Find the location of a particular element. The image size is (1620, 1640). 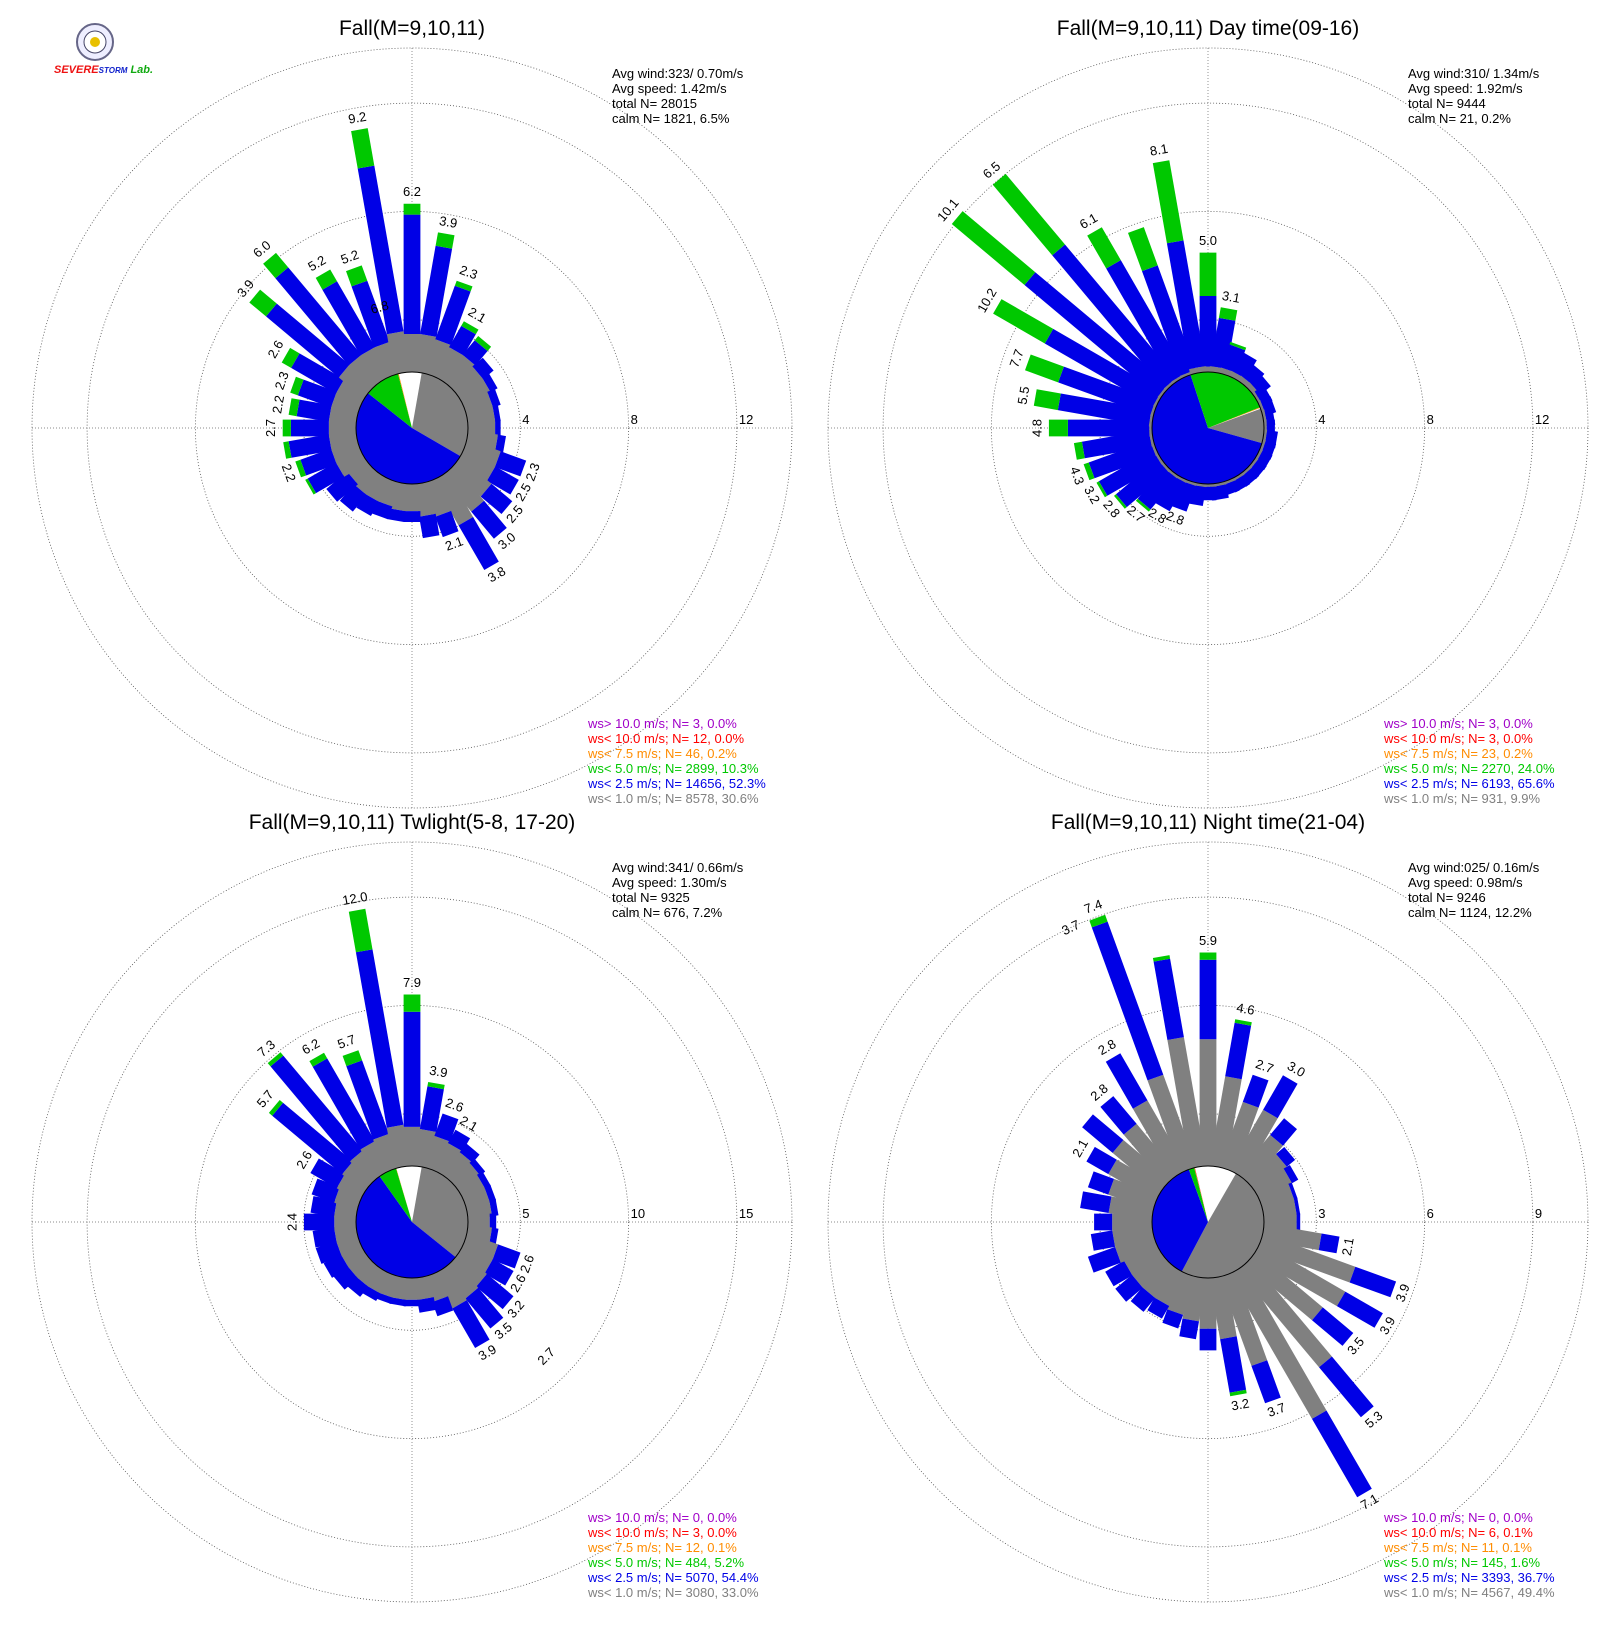

legend-entry: ws< 7.5 m/s; N= 12, 0.1% is located at coordinates (662, 1547).